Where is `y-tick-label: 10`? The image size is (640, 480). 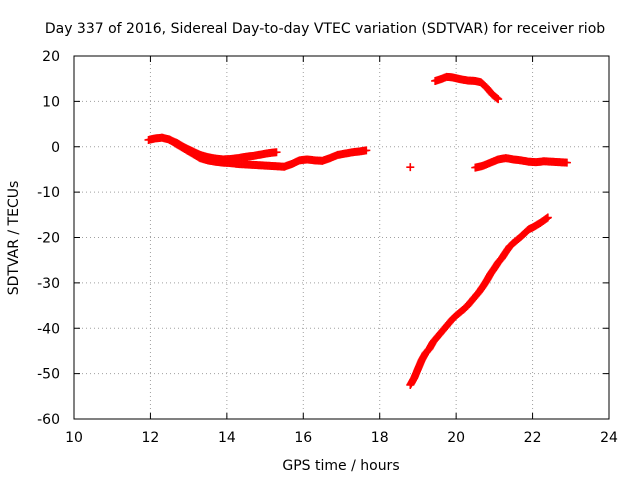 y-tick-label: 10 is located at coordinates (51, 102).